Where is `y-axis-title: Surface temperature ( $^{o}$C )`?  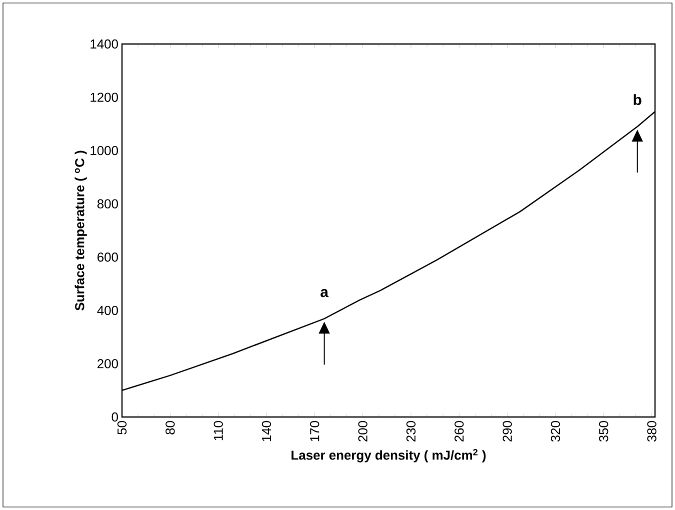
y-axis-title: Surface temperature ( $^{o}$C ) is located at coordinates (80, 230).